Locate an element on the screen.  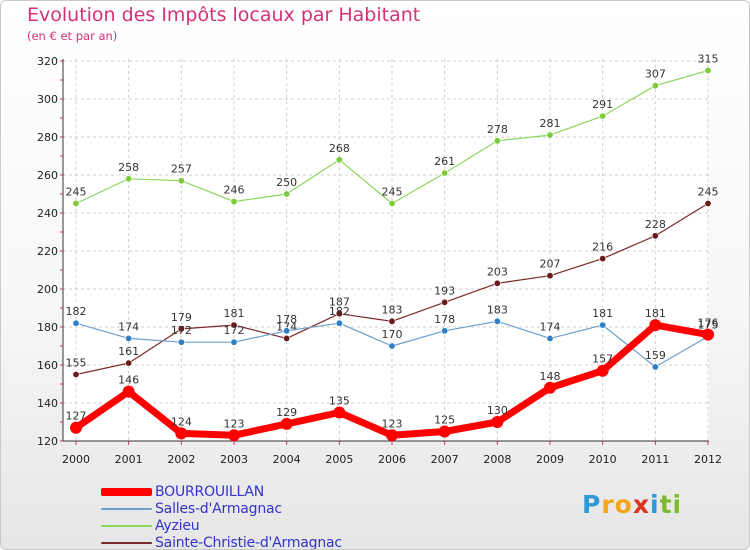
x-tick-label: 2006 is located at coordinates (392, 459).